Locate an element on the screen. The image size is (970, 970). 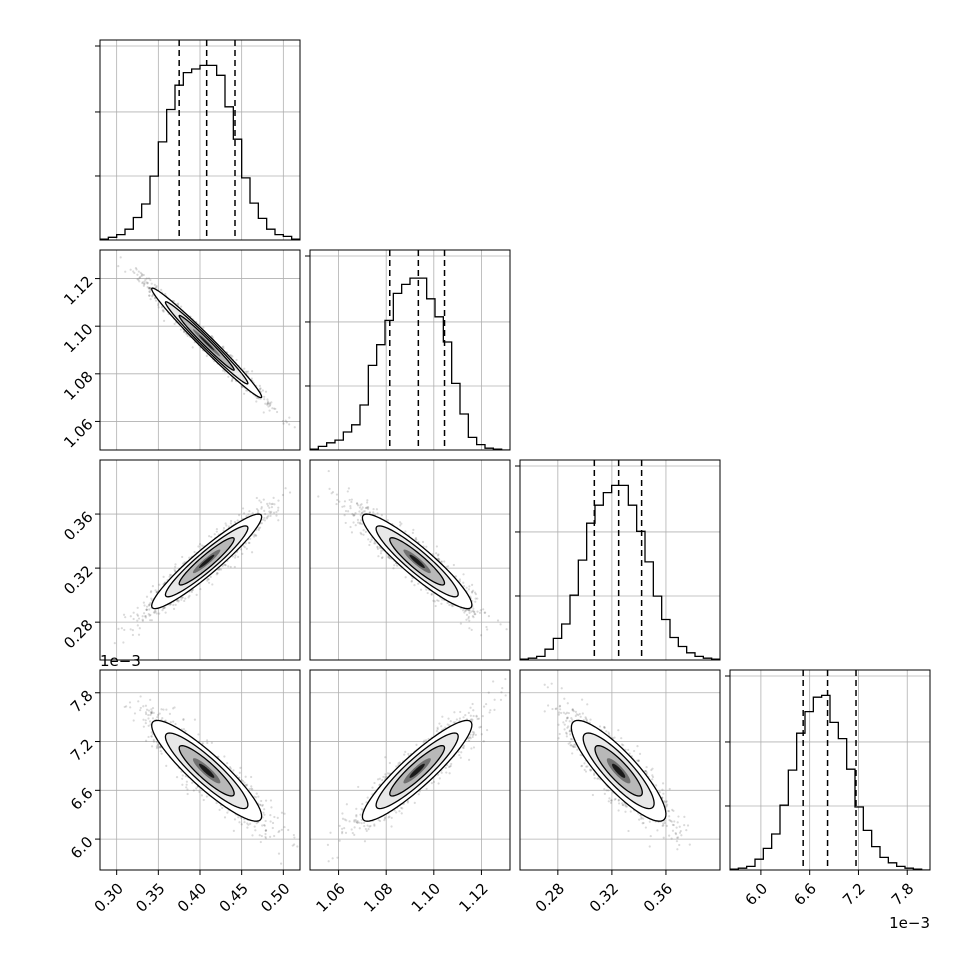
x-tick-label: 7.8 is located at coordinates (903, 895).